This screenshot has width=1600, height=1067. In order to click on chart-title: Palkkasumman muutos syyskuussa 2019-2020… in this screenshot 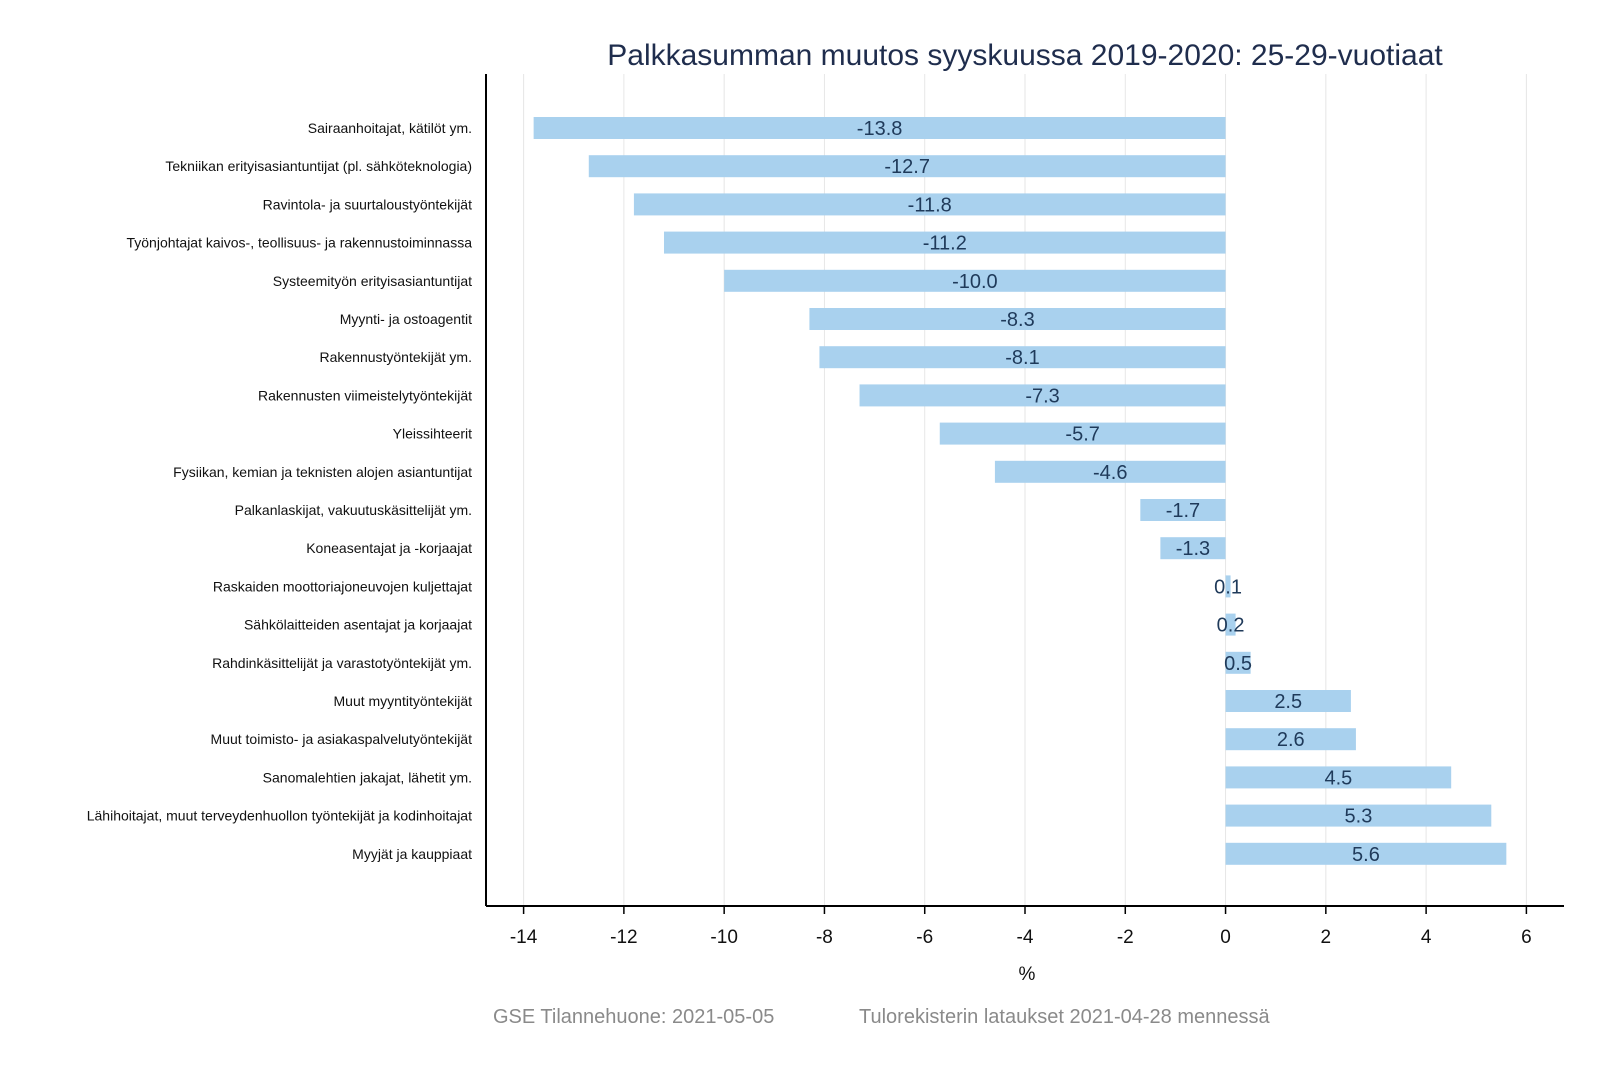, I will do `click(1025, 55)`.